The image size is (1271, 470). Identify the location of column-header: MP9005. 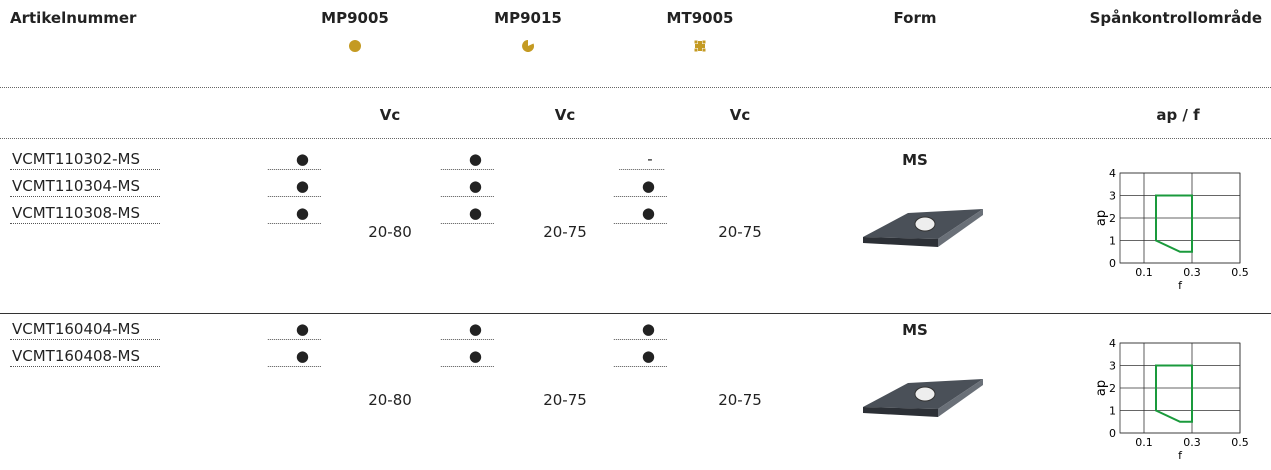
(355, 18).